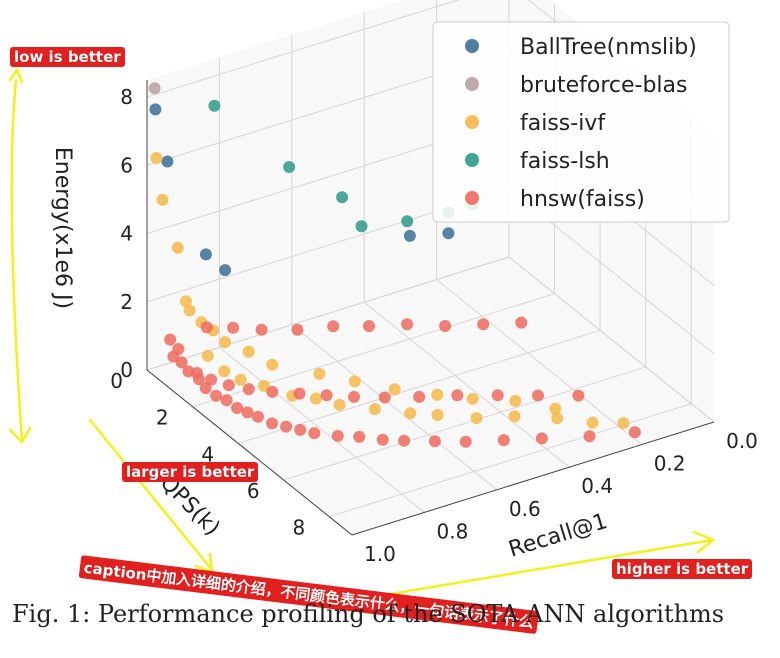  I want to click on z-tick-label: 2, so click(126, 302).